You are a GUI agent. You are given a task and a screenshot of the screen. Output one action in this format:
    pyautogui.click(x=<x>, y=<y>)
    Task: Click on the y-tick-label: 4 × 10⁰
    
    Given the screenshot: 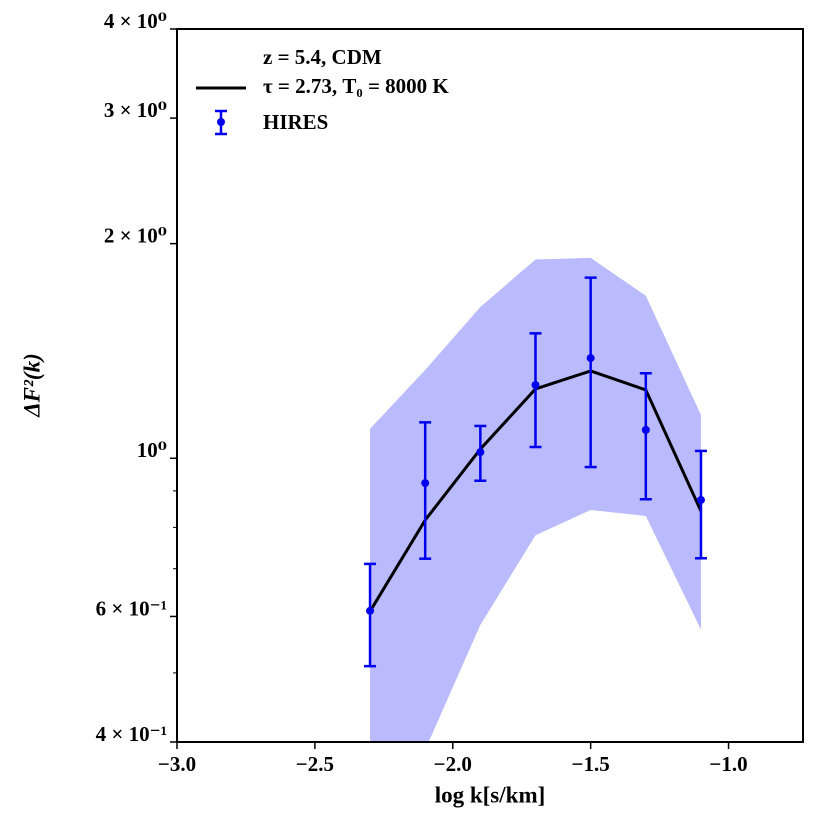 What is the action you would take?
    pyautogui.click(x=135, y=21)
    